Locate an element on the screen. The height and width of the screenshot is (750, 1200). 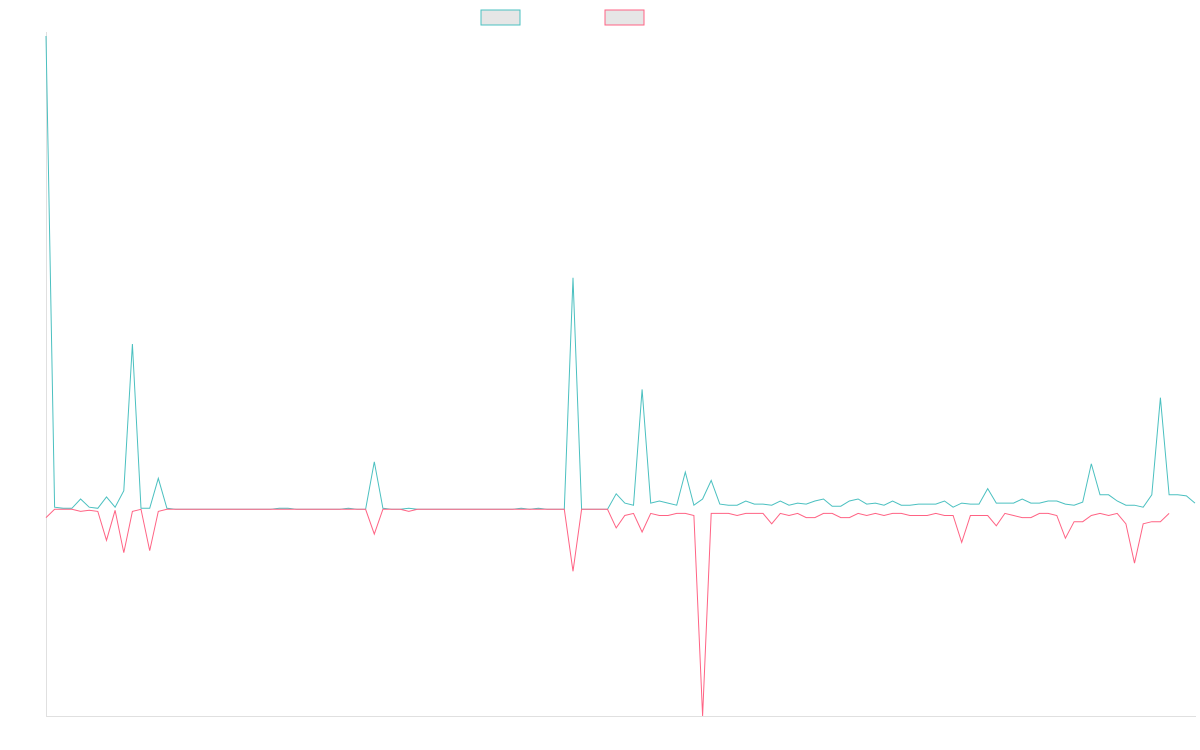
legend-item-series-a is located at coordinates (500, 17).